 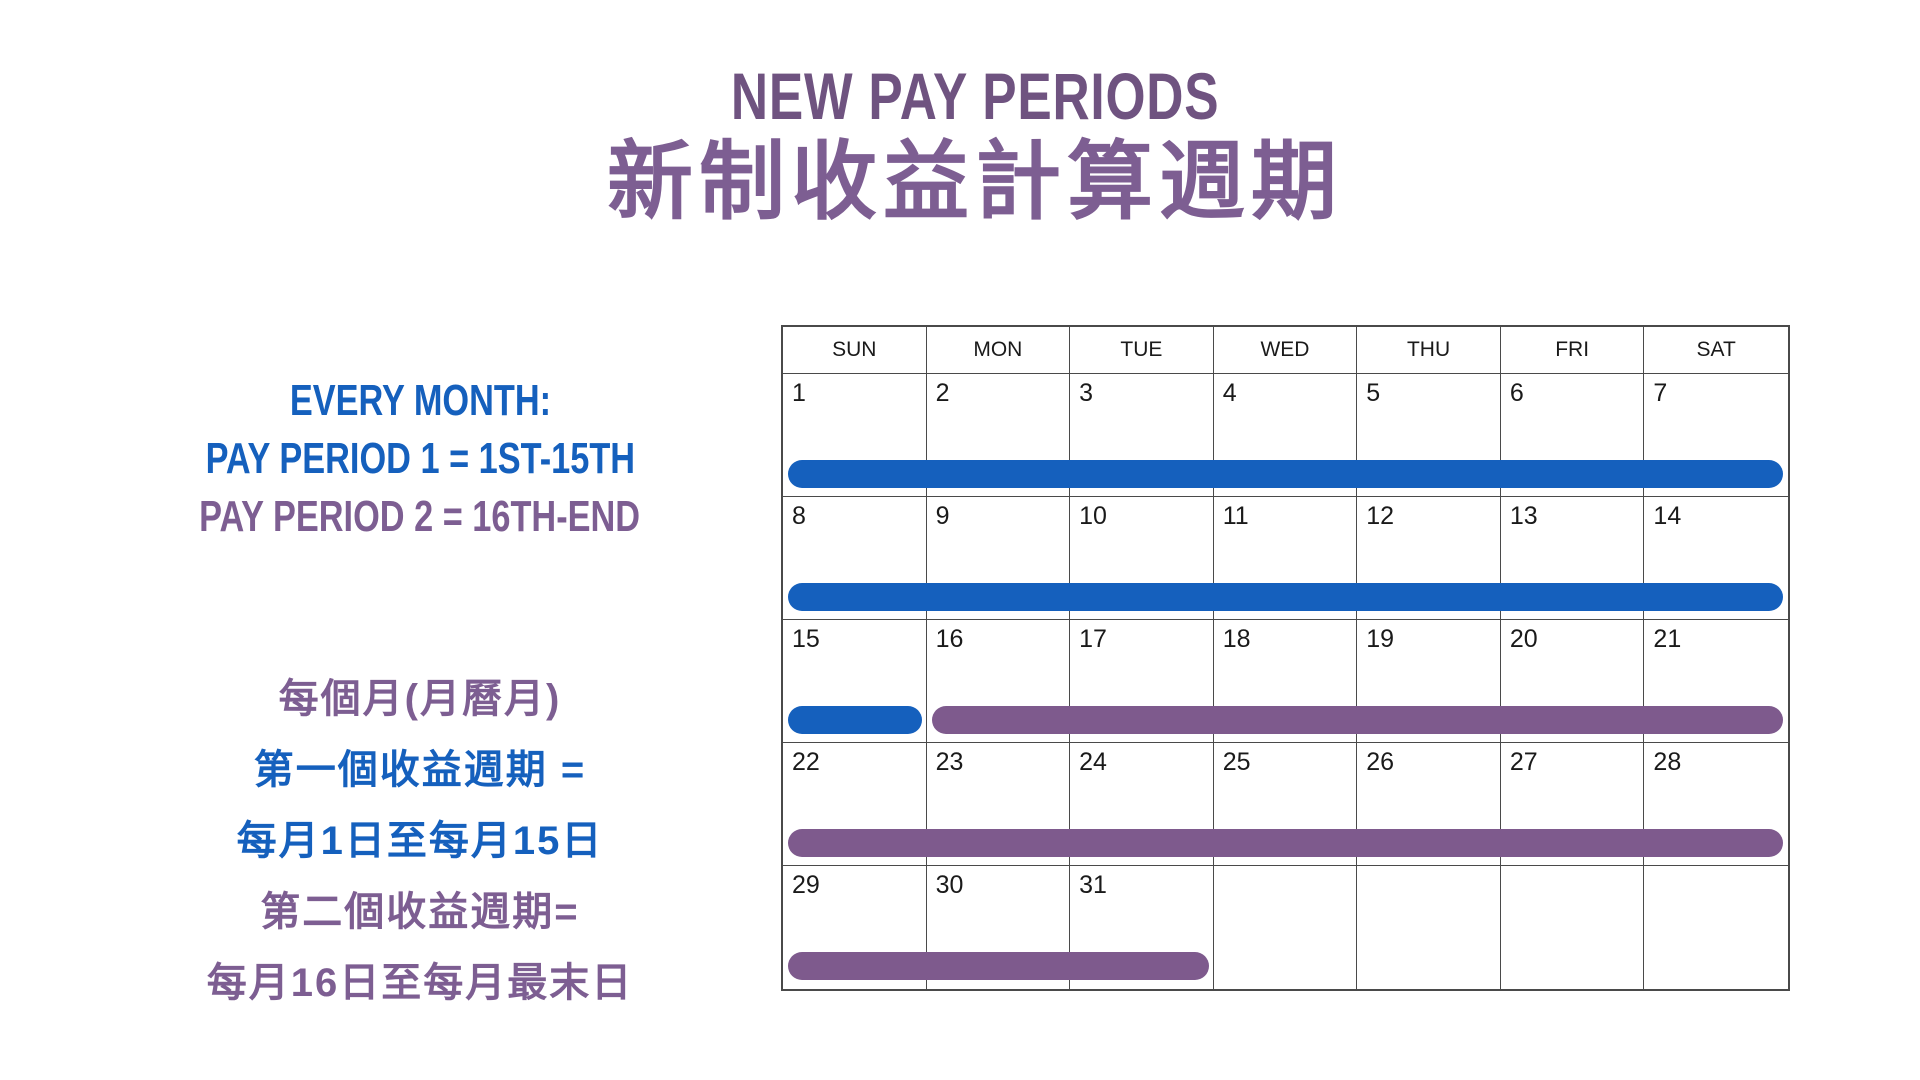 I want to click on pay-period-2-label: PAY PERIOD 2 = 16TH-END, so click(x=420, y=516).